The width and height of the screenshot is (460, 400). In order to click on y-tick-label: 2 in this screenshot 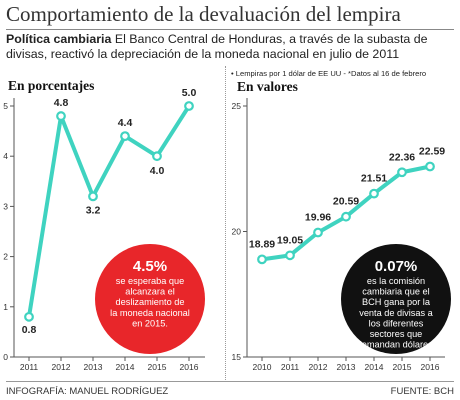, I will do `click(5, 257)`.